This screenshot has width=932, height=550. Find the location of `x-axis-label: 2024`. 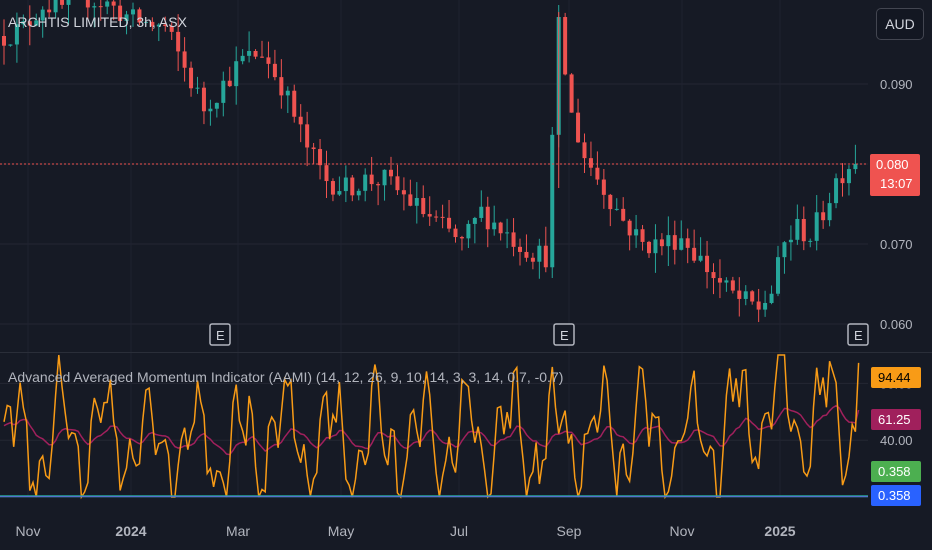

x-axis-label: 2024 is located at coordinates (130, 531).